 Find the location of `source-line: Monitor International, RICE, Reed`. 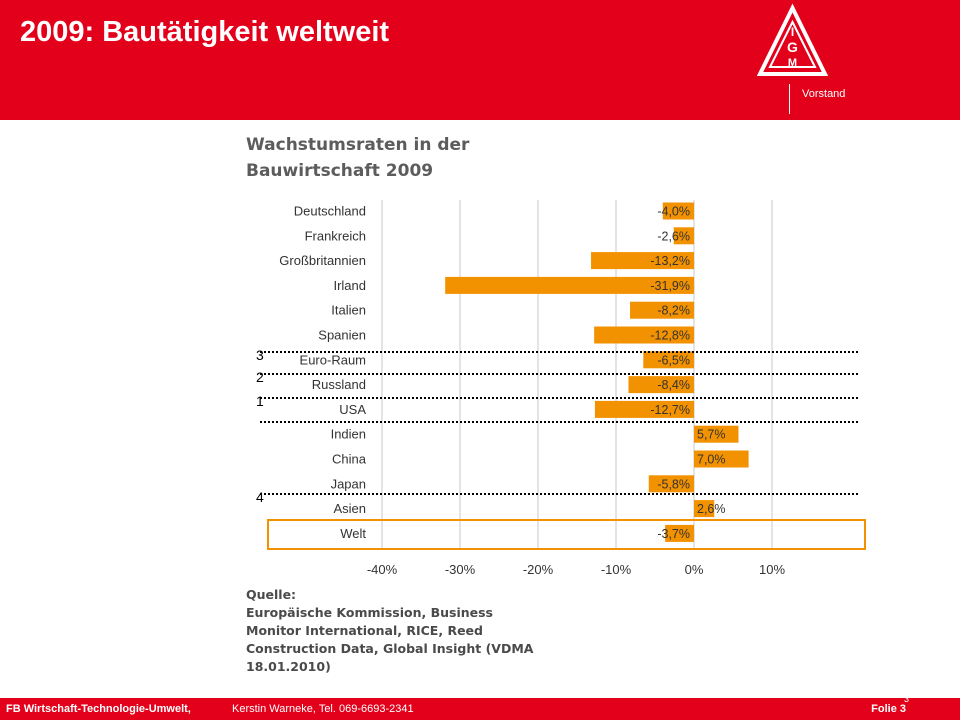

source-line: Monitor International, RICE, Reed is located at coordinates (364, 630).